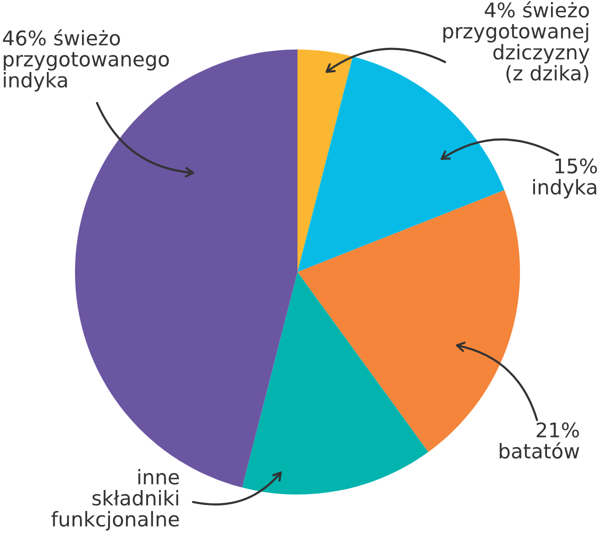  I want to click on slice-label: indyka, so click(564, 189).